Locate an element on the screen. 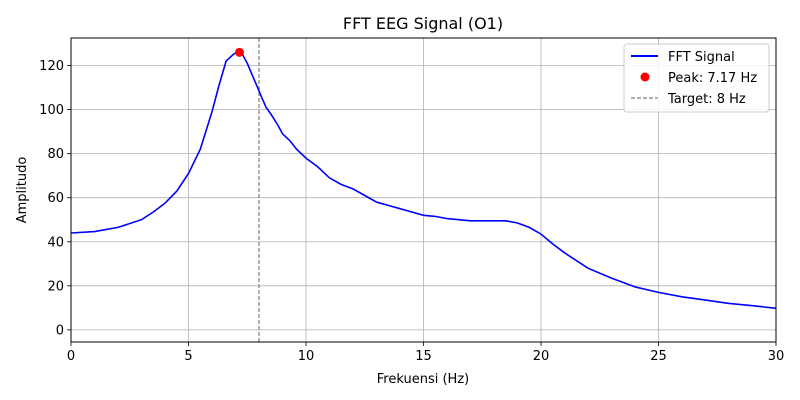 The height and width of the screenshot is (400, 800). y-tick-label: 100 is located at coordinates (51, 110).